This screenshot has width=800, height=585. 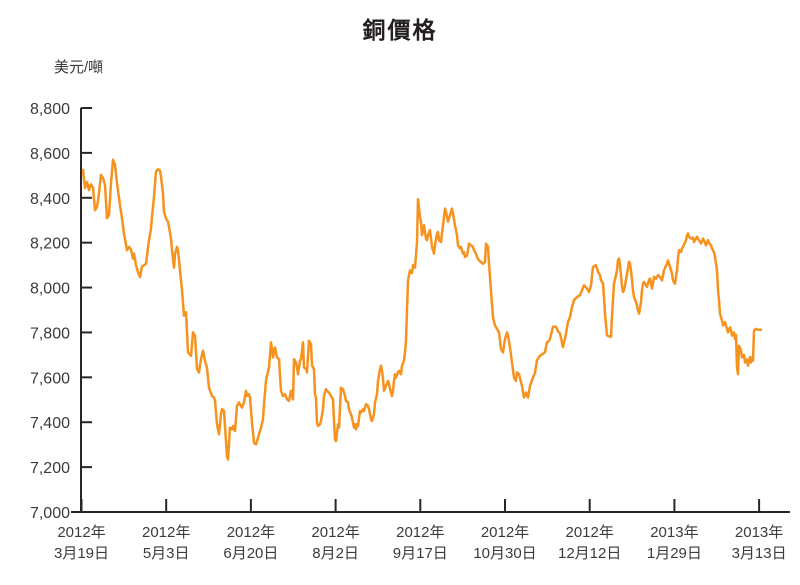 I want to click on y-axis-tick-label: 7,800, so click(x=50, y=333).